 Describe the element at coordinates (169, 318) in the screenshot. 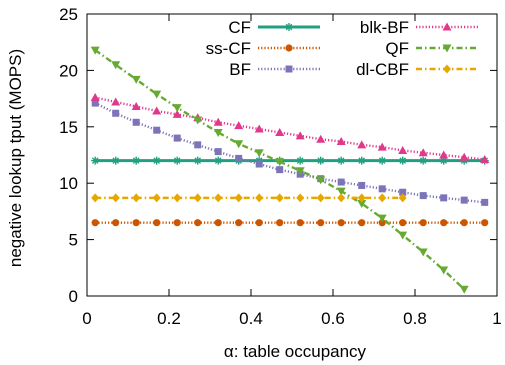

I see `x-tick-label: 0.2` at that location.